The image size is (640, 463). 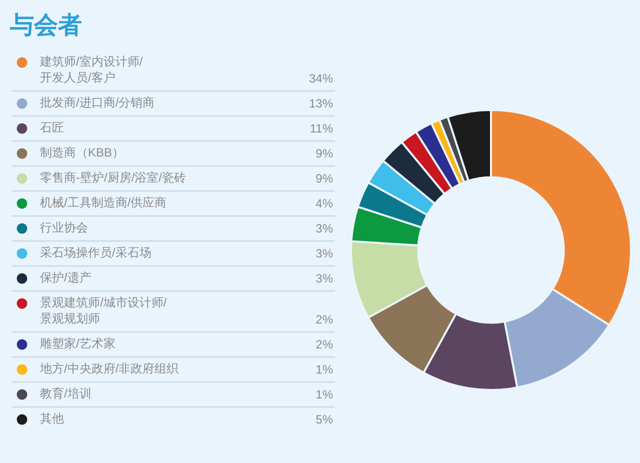 I want to click on legend-label: 行业协会, so click(x=64, y=227).